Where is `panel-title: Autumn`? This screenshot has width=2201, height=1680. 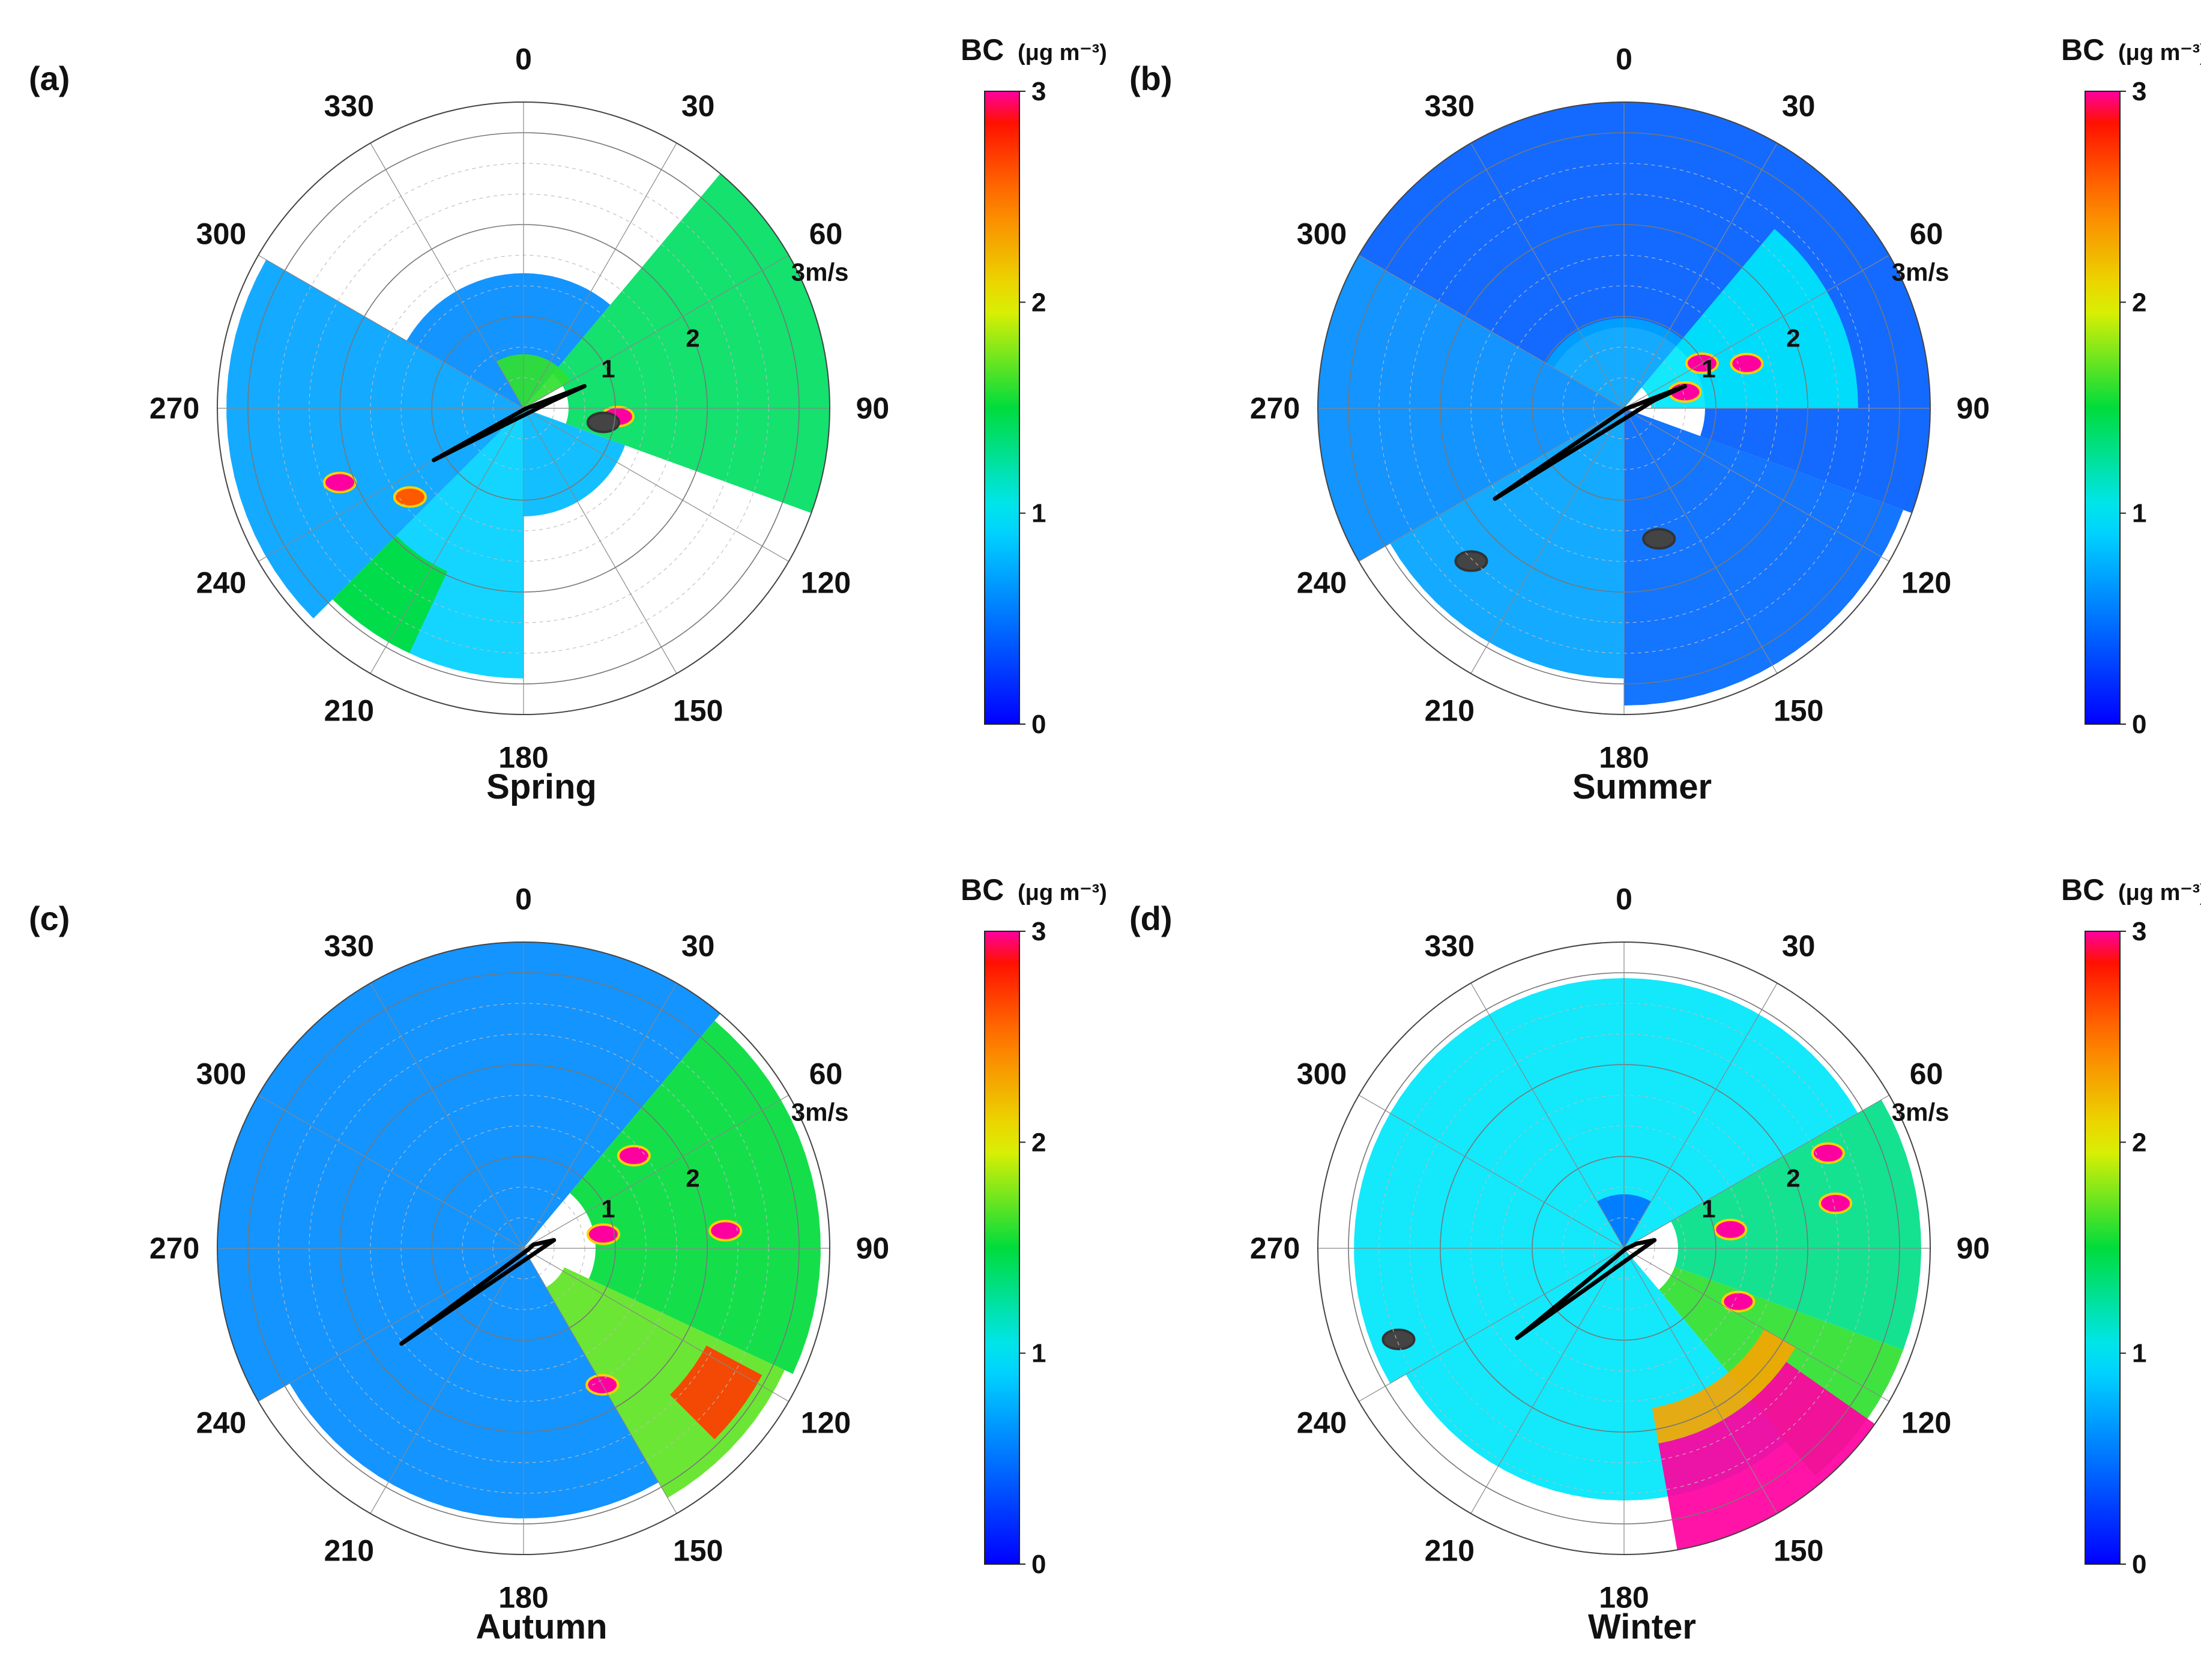
panel-title: Autumn is located at coordinates (541, 1626).